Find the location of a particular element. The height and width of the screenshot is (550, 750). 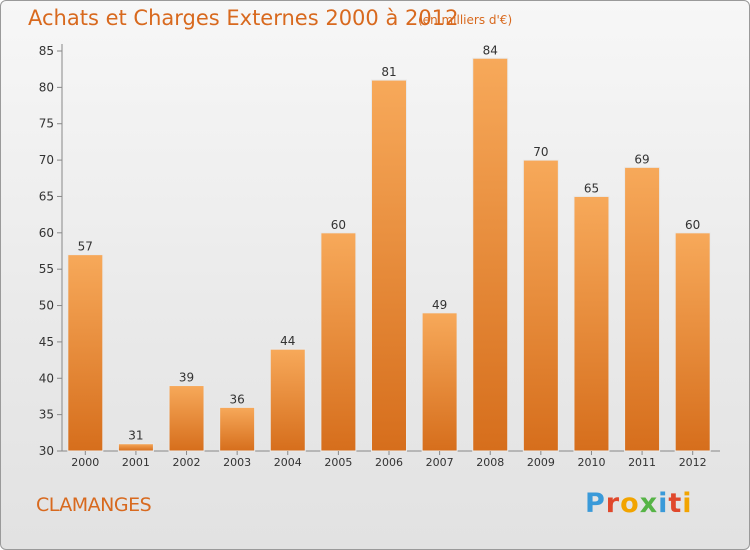

y-tick-label: 35 is located at coordinates (46, 415).